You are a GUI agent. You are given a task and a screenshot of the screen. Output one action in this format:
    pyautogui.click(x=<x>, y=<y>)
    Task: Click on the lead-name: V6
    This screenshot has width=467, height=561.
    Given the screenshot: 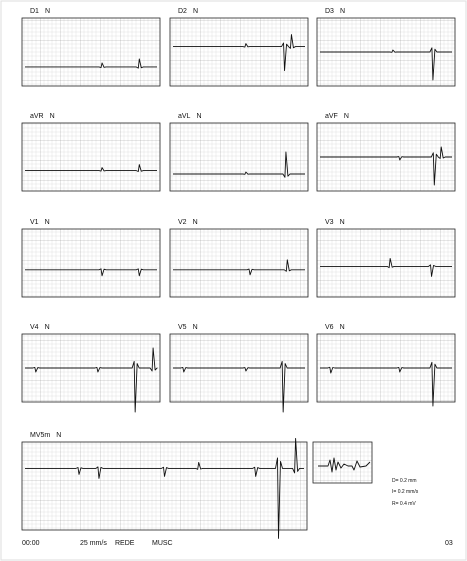 What is the action you would take?
    pyautogui.click(x=329, y=327)
    